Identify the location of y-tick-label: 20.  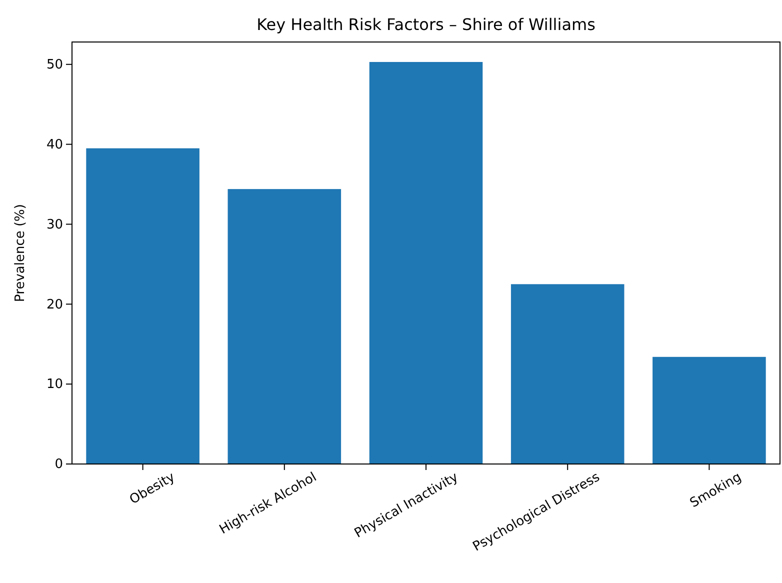
(54, 304).